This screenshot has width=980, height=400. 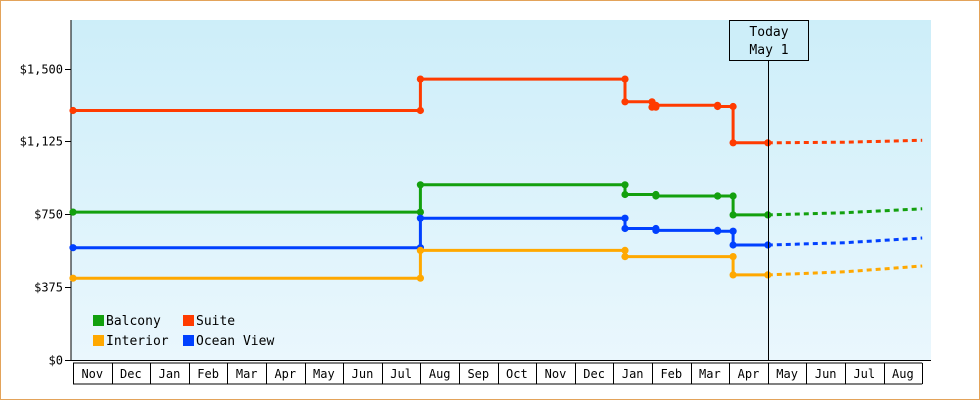 What do you see at coordinates (215, 321) in the screenshot?
I see `legend-label: Suite` at bounding box center [215, 321].